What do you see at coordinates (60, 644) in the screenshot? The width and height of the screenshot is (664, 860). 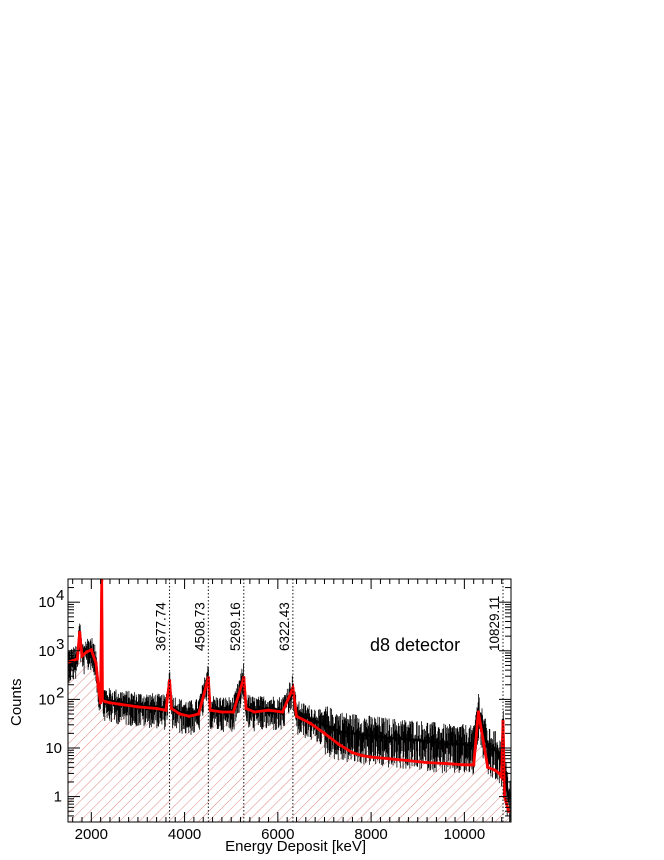 I see `y-tick-exponent: 3` at bounding box center [60, 644].